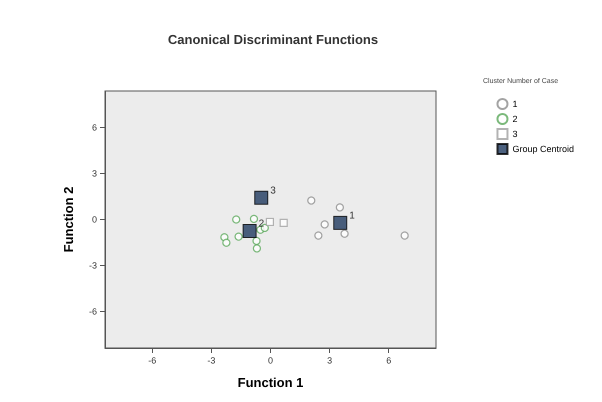 This screenshot has width=602, height=402. Describe the element at coordinates (271, 361) in the screenshot. I see `x-tick-label: 0` at that location.